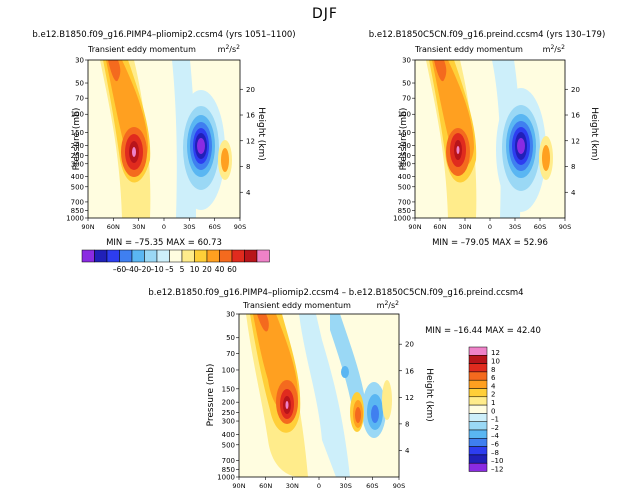 Image resolution: width=631 pixels, height=493 pixels. What do you see at coordinates (77, 211) in the screenshot?
I see `panel-1-ytick-label: 850` at bounding box center [77, 211].